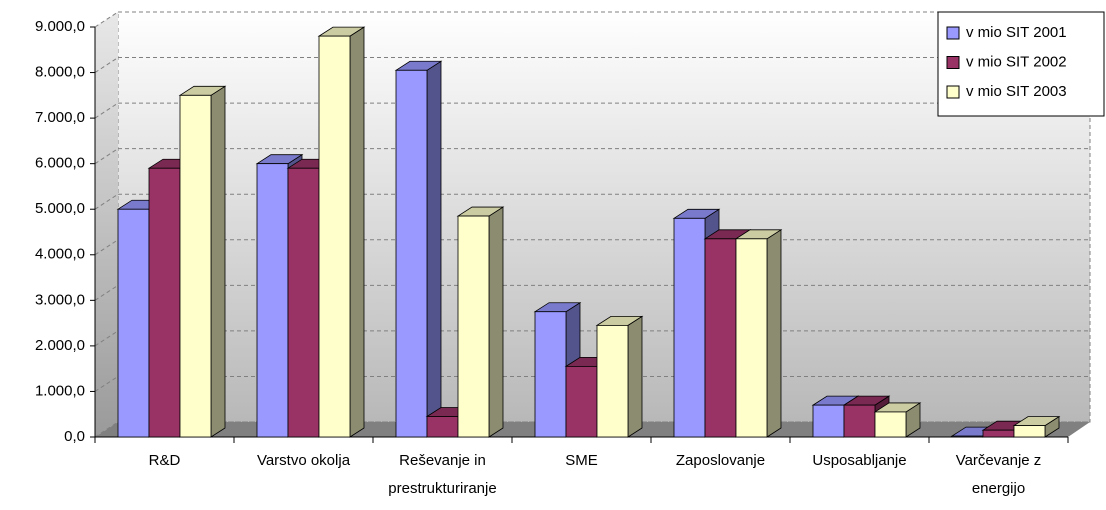 The image size is (1106, 510). Describe the element at coordinates (60, 163) in the screenshot. I see `y-tick-label: 6.000,0` at that location.